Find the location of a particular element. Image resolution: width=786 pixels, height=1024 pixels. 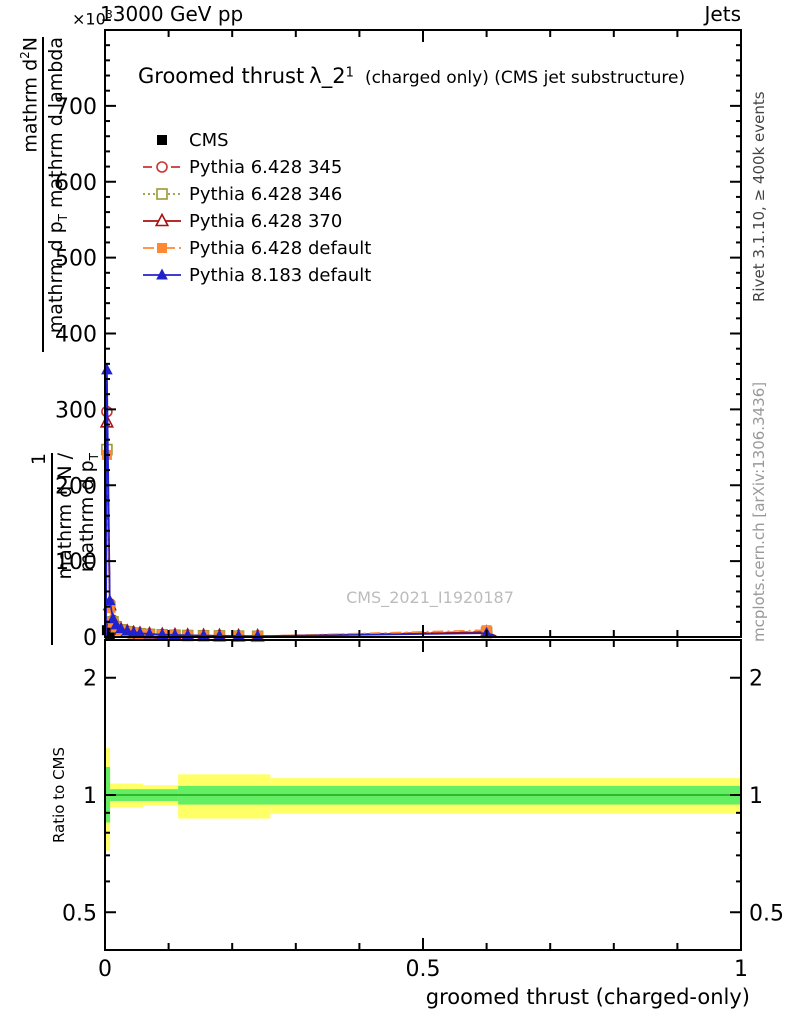

legend-label: Pythia 6.428 346 is located at coordinates (265, 194).